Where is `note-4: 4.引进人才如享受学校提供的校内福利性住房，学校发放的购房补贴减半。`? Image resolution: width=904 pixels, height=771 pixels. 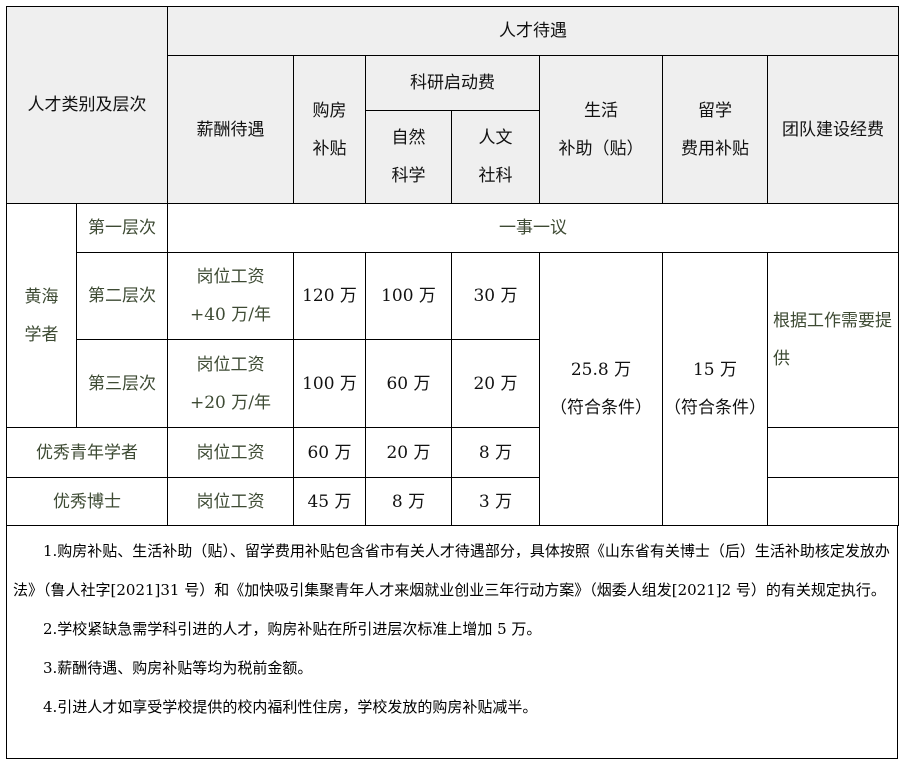
note-4: 4.引进人才如享受学校提供的校内福利性住房，学校发放的购房补贴减半。 is located at coordinates (290, 707).